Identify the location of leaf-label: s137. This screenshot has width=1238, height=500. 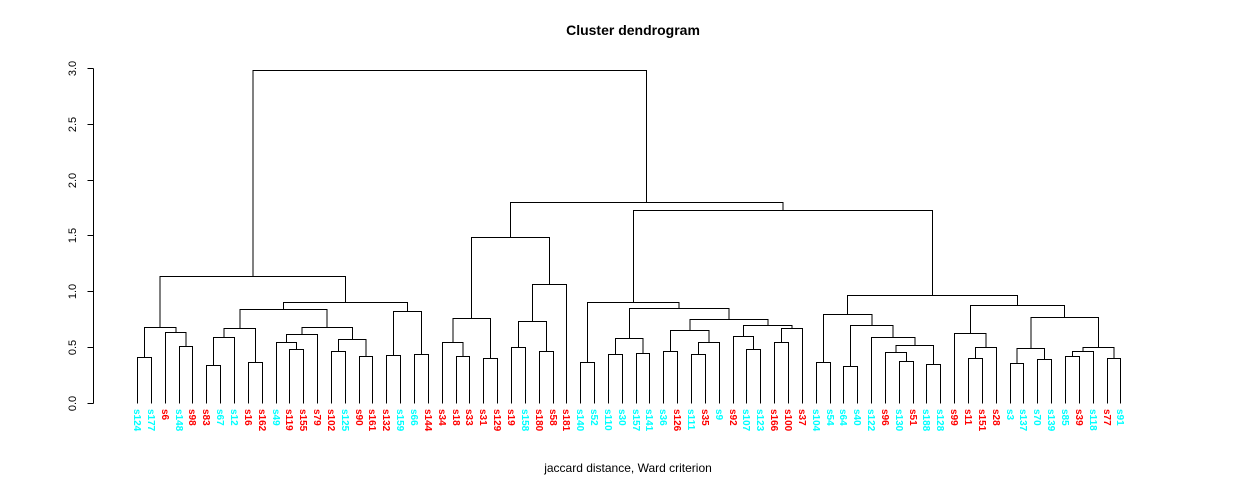
(1022, 420).